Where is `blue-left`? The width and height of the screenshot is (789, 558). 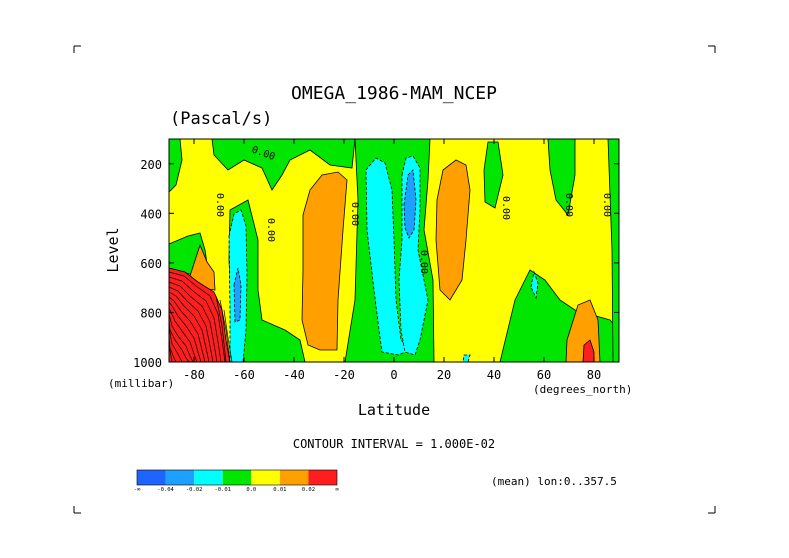 blue-left is located at coordinates (237, 295).